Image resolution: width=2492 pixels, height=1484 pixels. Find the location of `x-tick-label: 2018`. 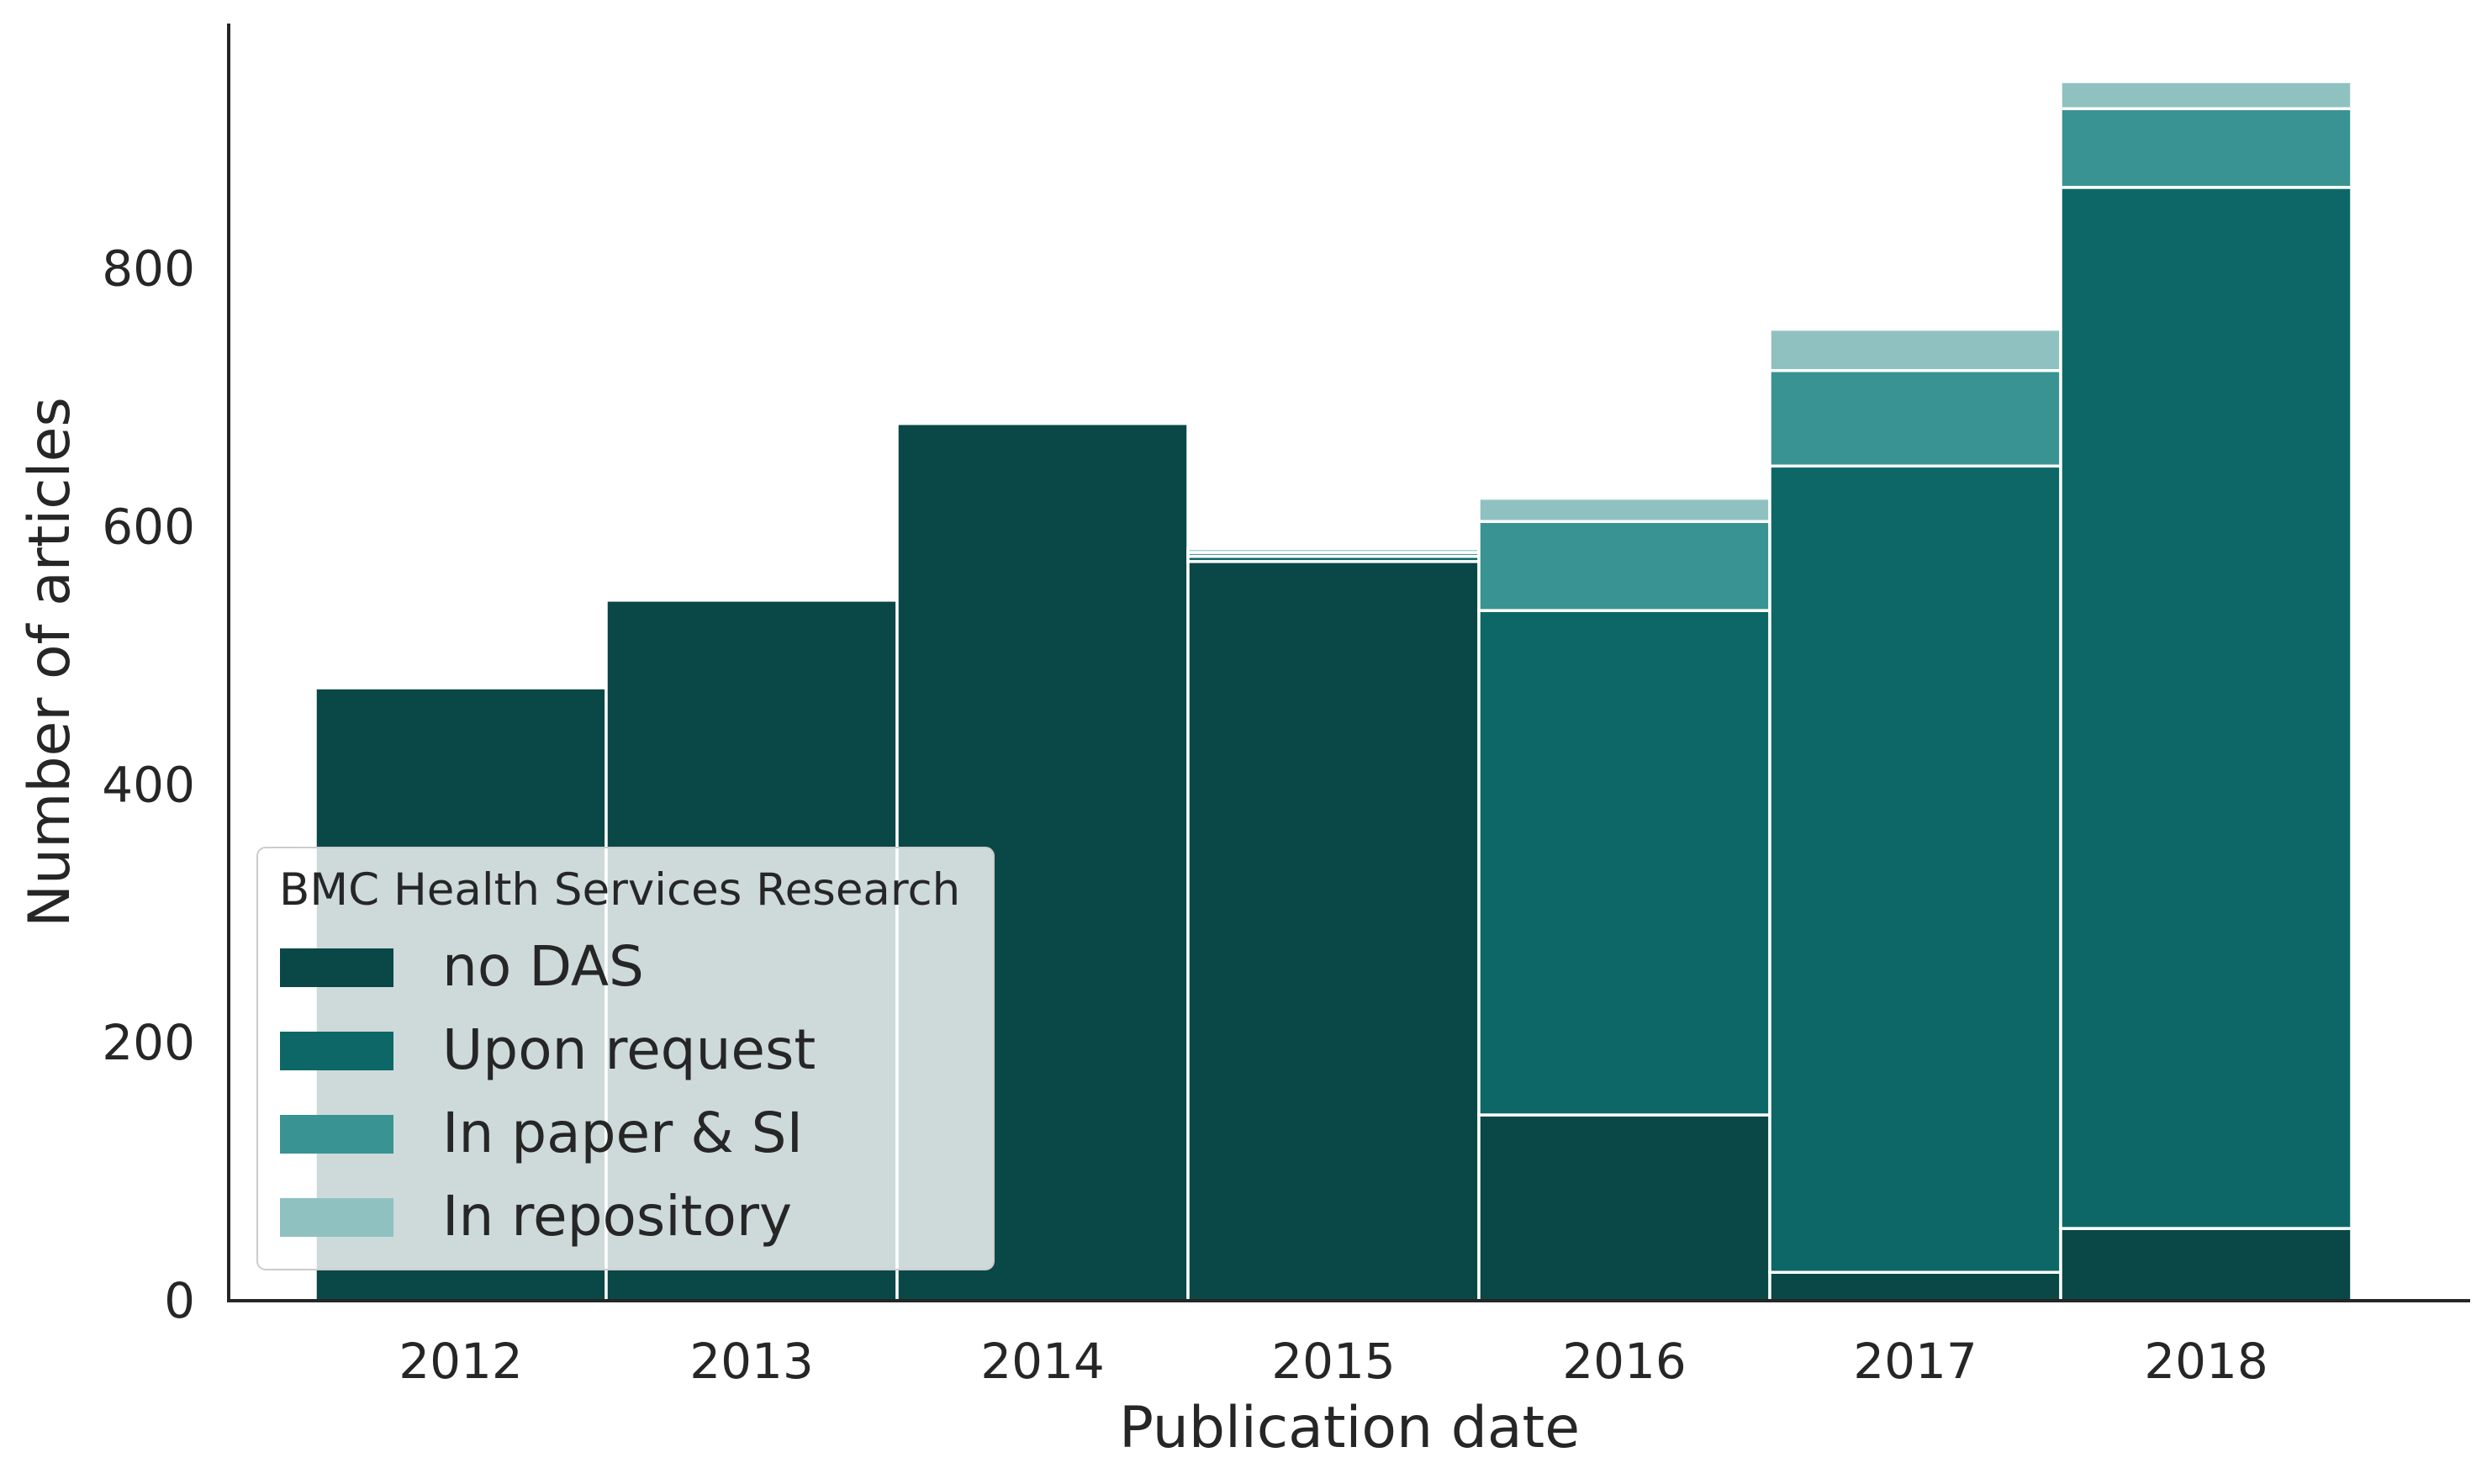

x-tick-label: 2018 is located at coordinates (2206, 1361).